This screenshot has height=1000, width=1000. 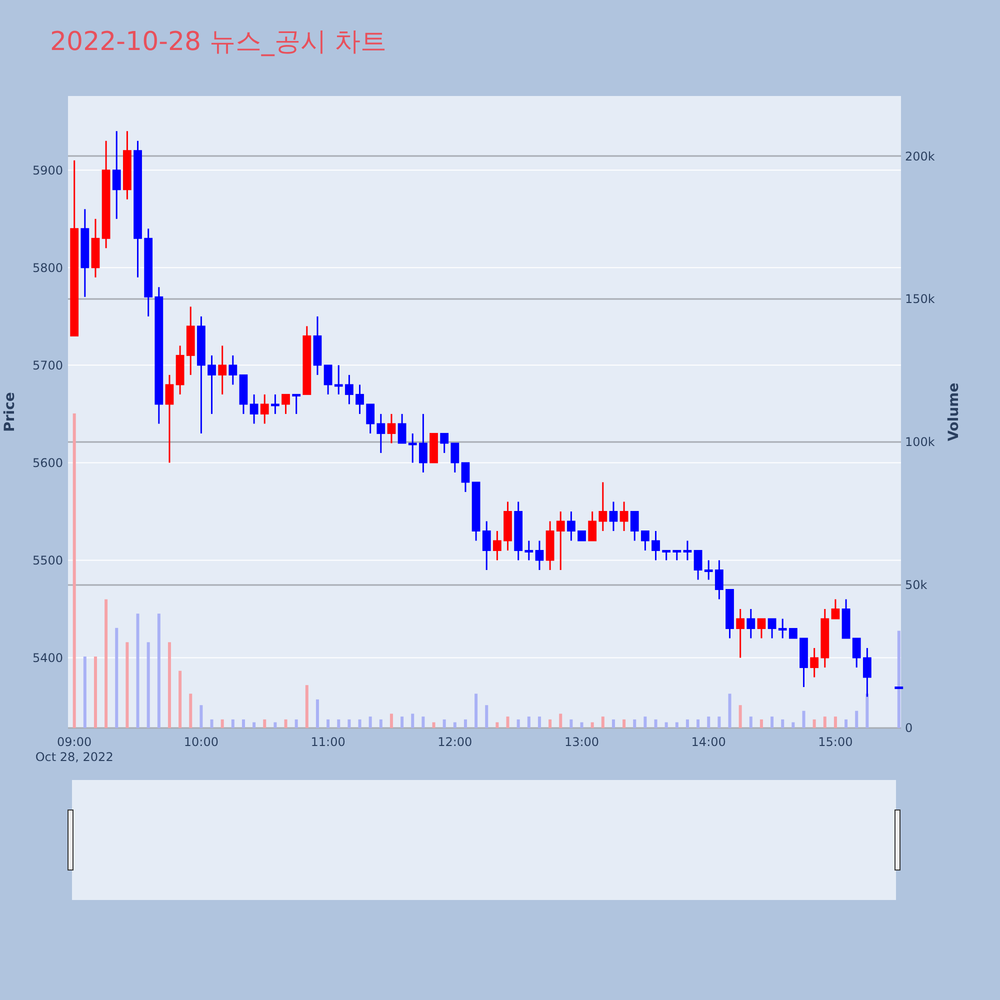 What do you see at coordinates (835, 742) in the screenshot?
I see `x-tick-label: 15:00` at bounding box center [835, 742].